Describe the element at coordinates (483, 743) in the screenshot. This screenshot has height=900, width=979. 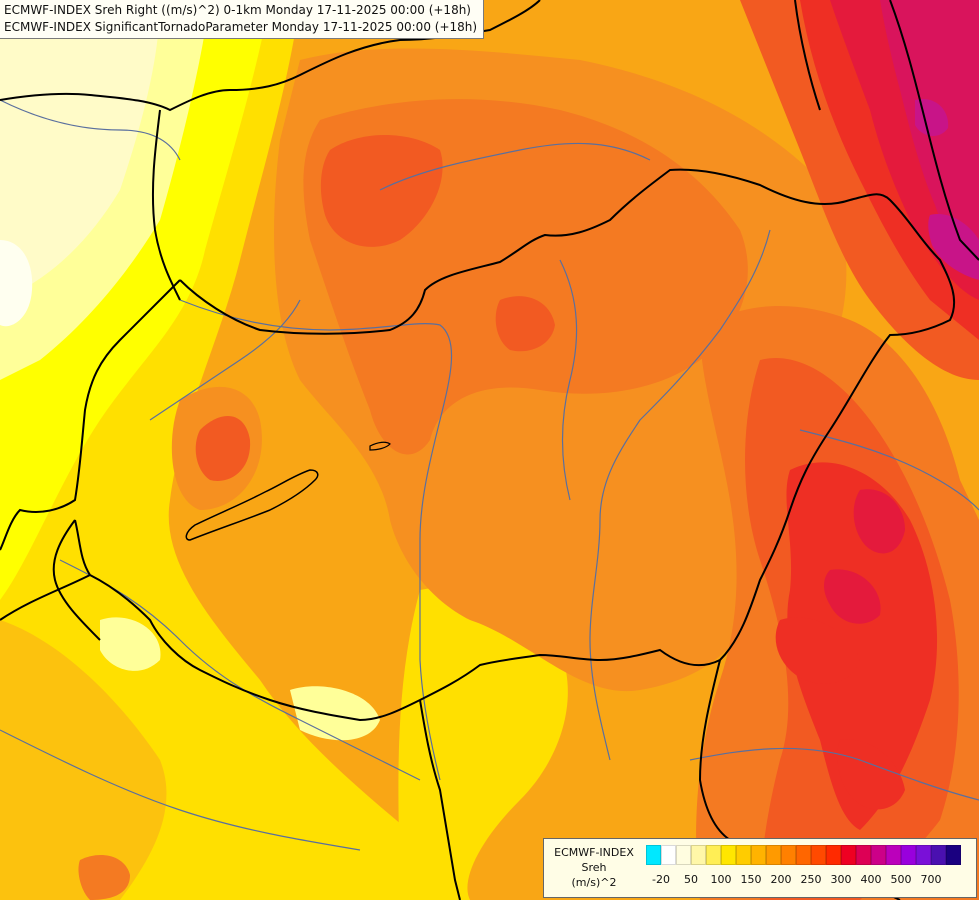
I see `yellow-south-region` at that location.